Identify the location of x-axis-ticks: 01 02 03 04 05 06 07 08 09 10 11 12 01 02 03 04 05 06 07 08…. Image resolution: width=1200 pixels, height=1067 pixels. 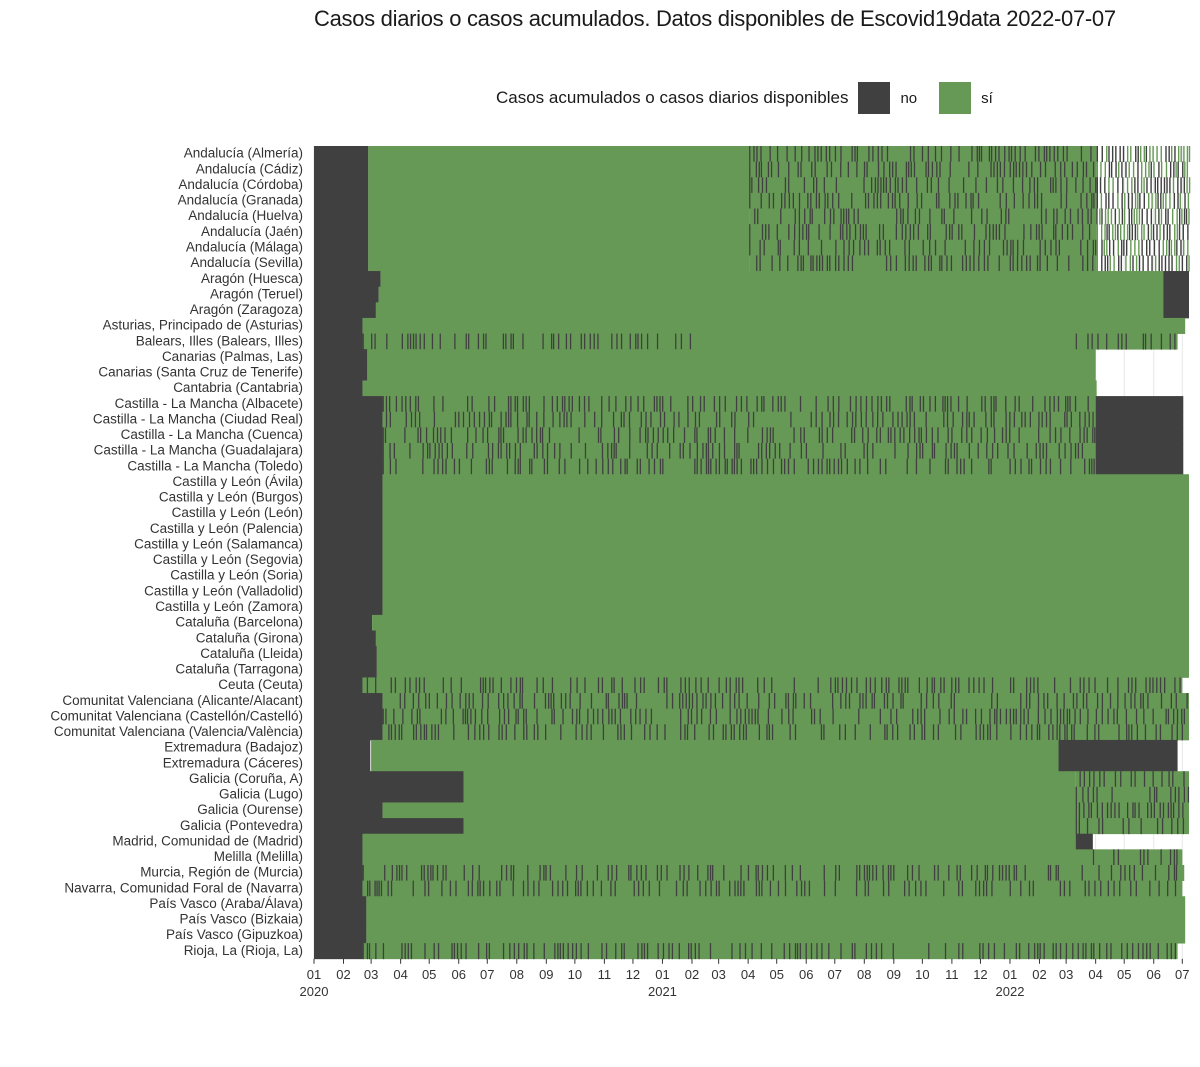
(745, 978).